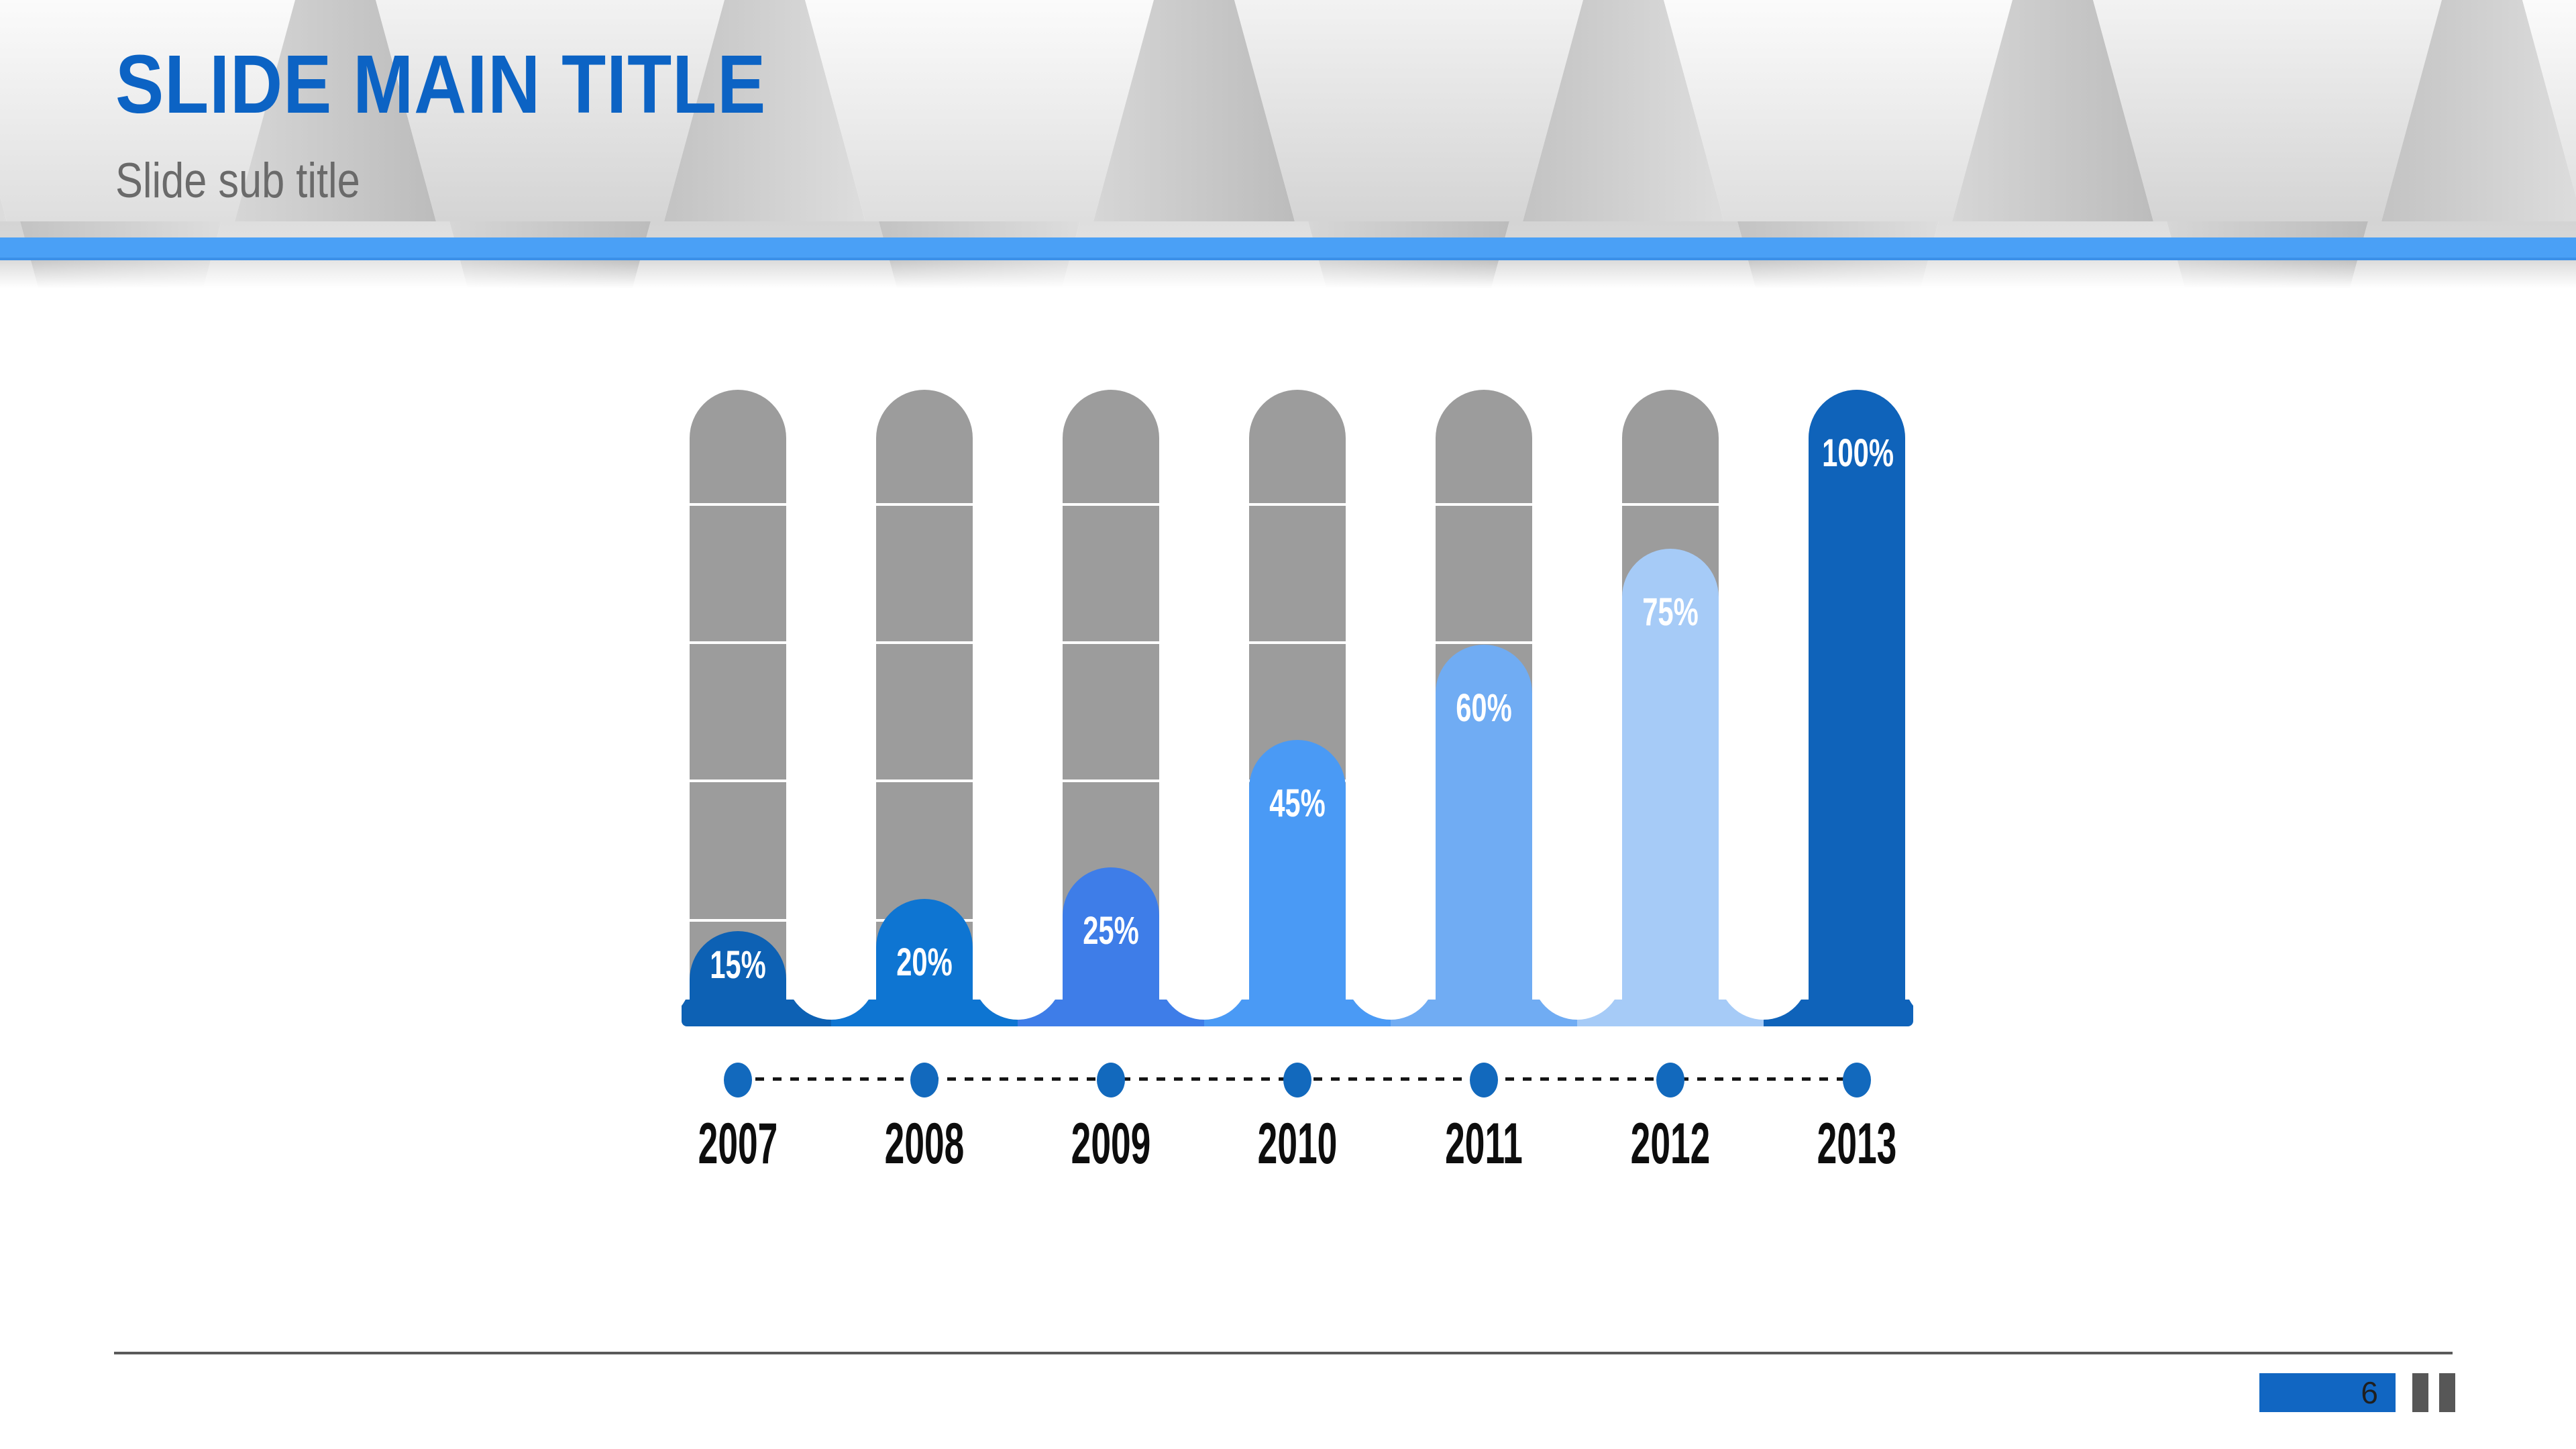  What do you see at coordinates (1283, 1353) in the screenshot?
I see `footer-divider-line` at bounding box center [1283, 1353].